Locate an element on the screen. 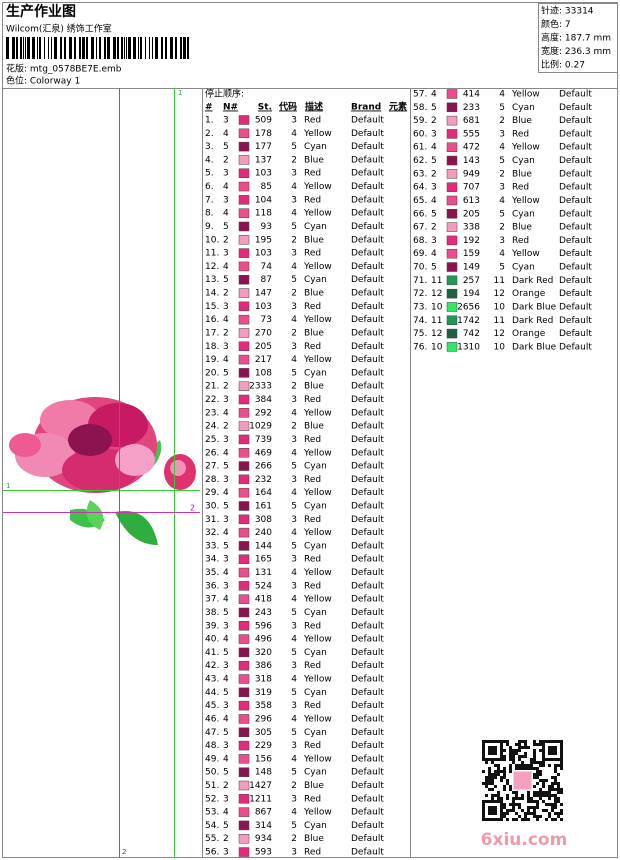 This screenshot has width=620, height=860. cell: 67. is located at coordinates (420, 228).